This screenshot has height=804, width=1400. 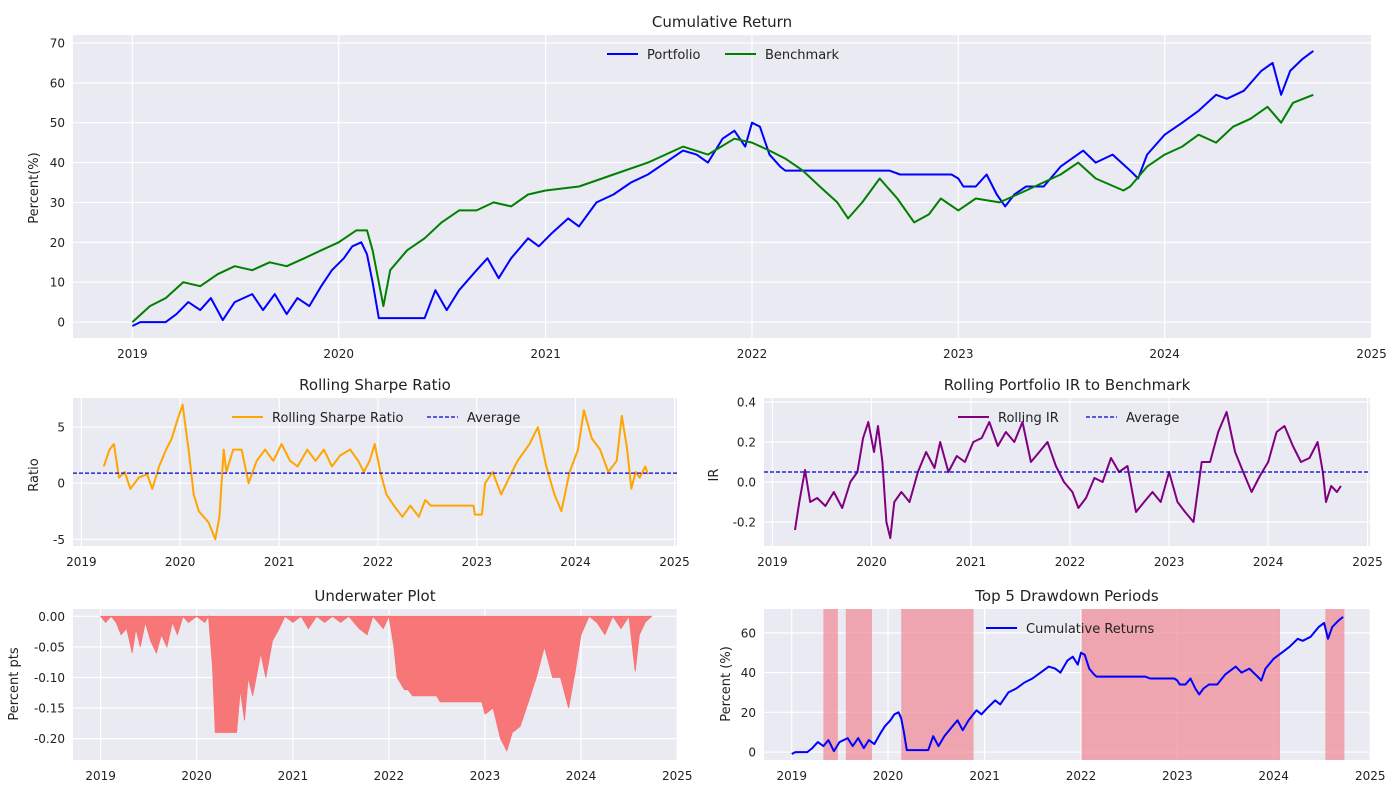 What do you see at coordinates (748, 713) in the screenshot?
I see `drawdown-y-tick-label: 20` at bounding box center [748, 713].